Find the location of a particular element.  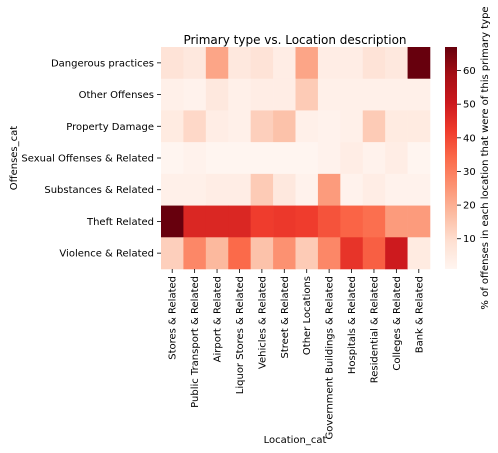

x-tick-label: Public Transport & Related is located at coordinates (195, 342).